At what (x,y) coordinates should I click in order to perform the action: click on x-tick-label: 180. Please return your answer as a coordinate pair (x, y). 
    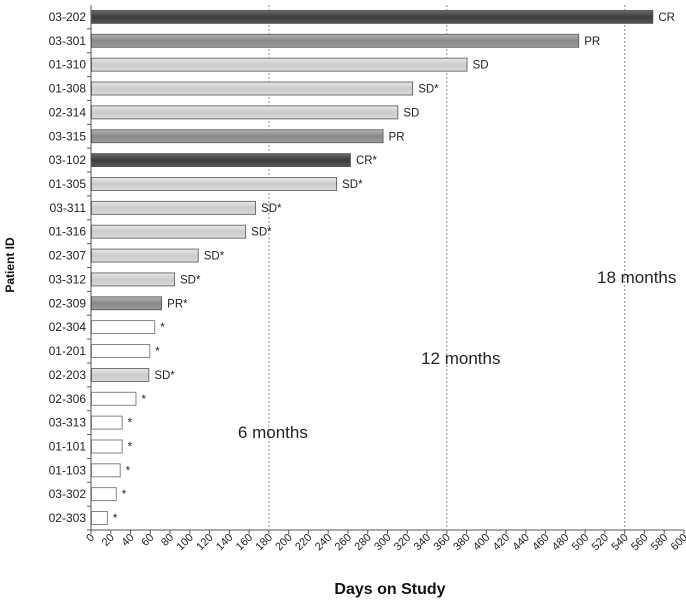
    Looking at the image, I should click on (264, 542).